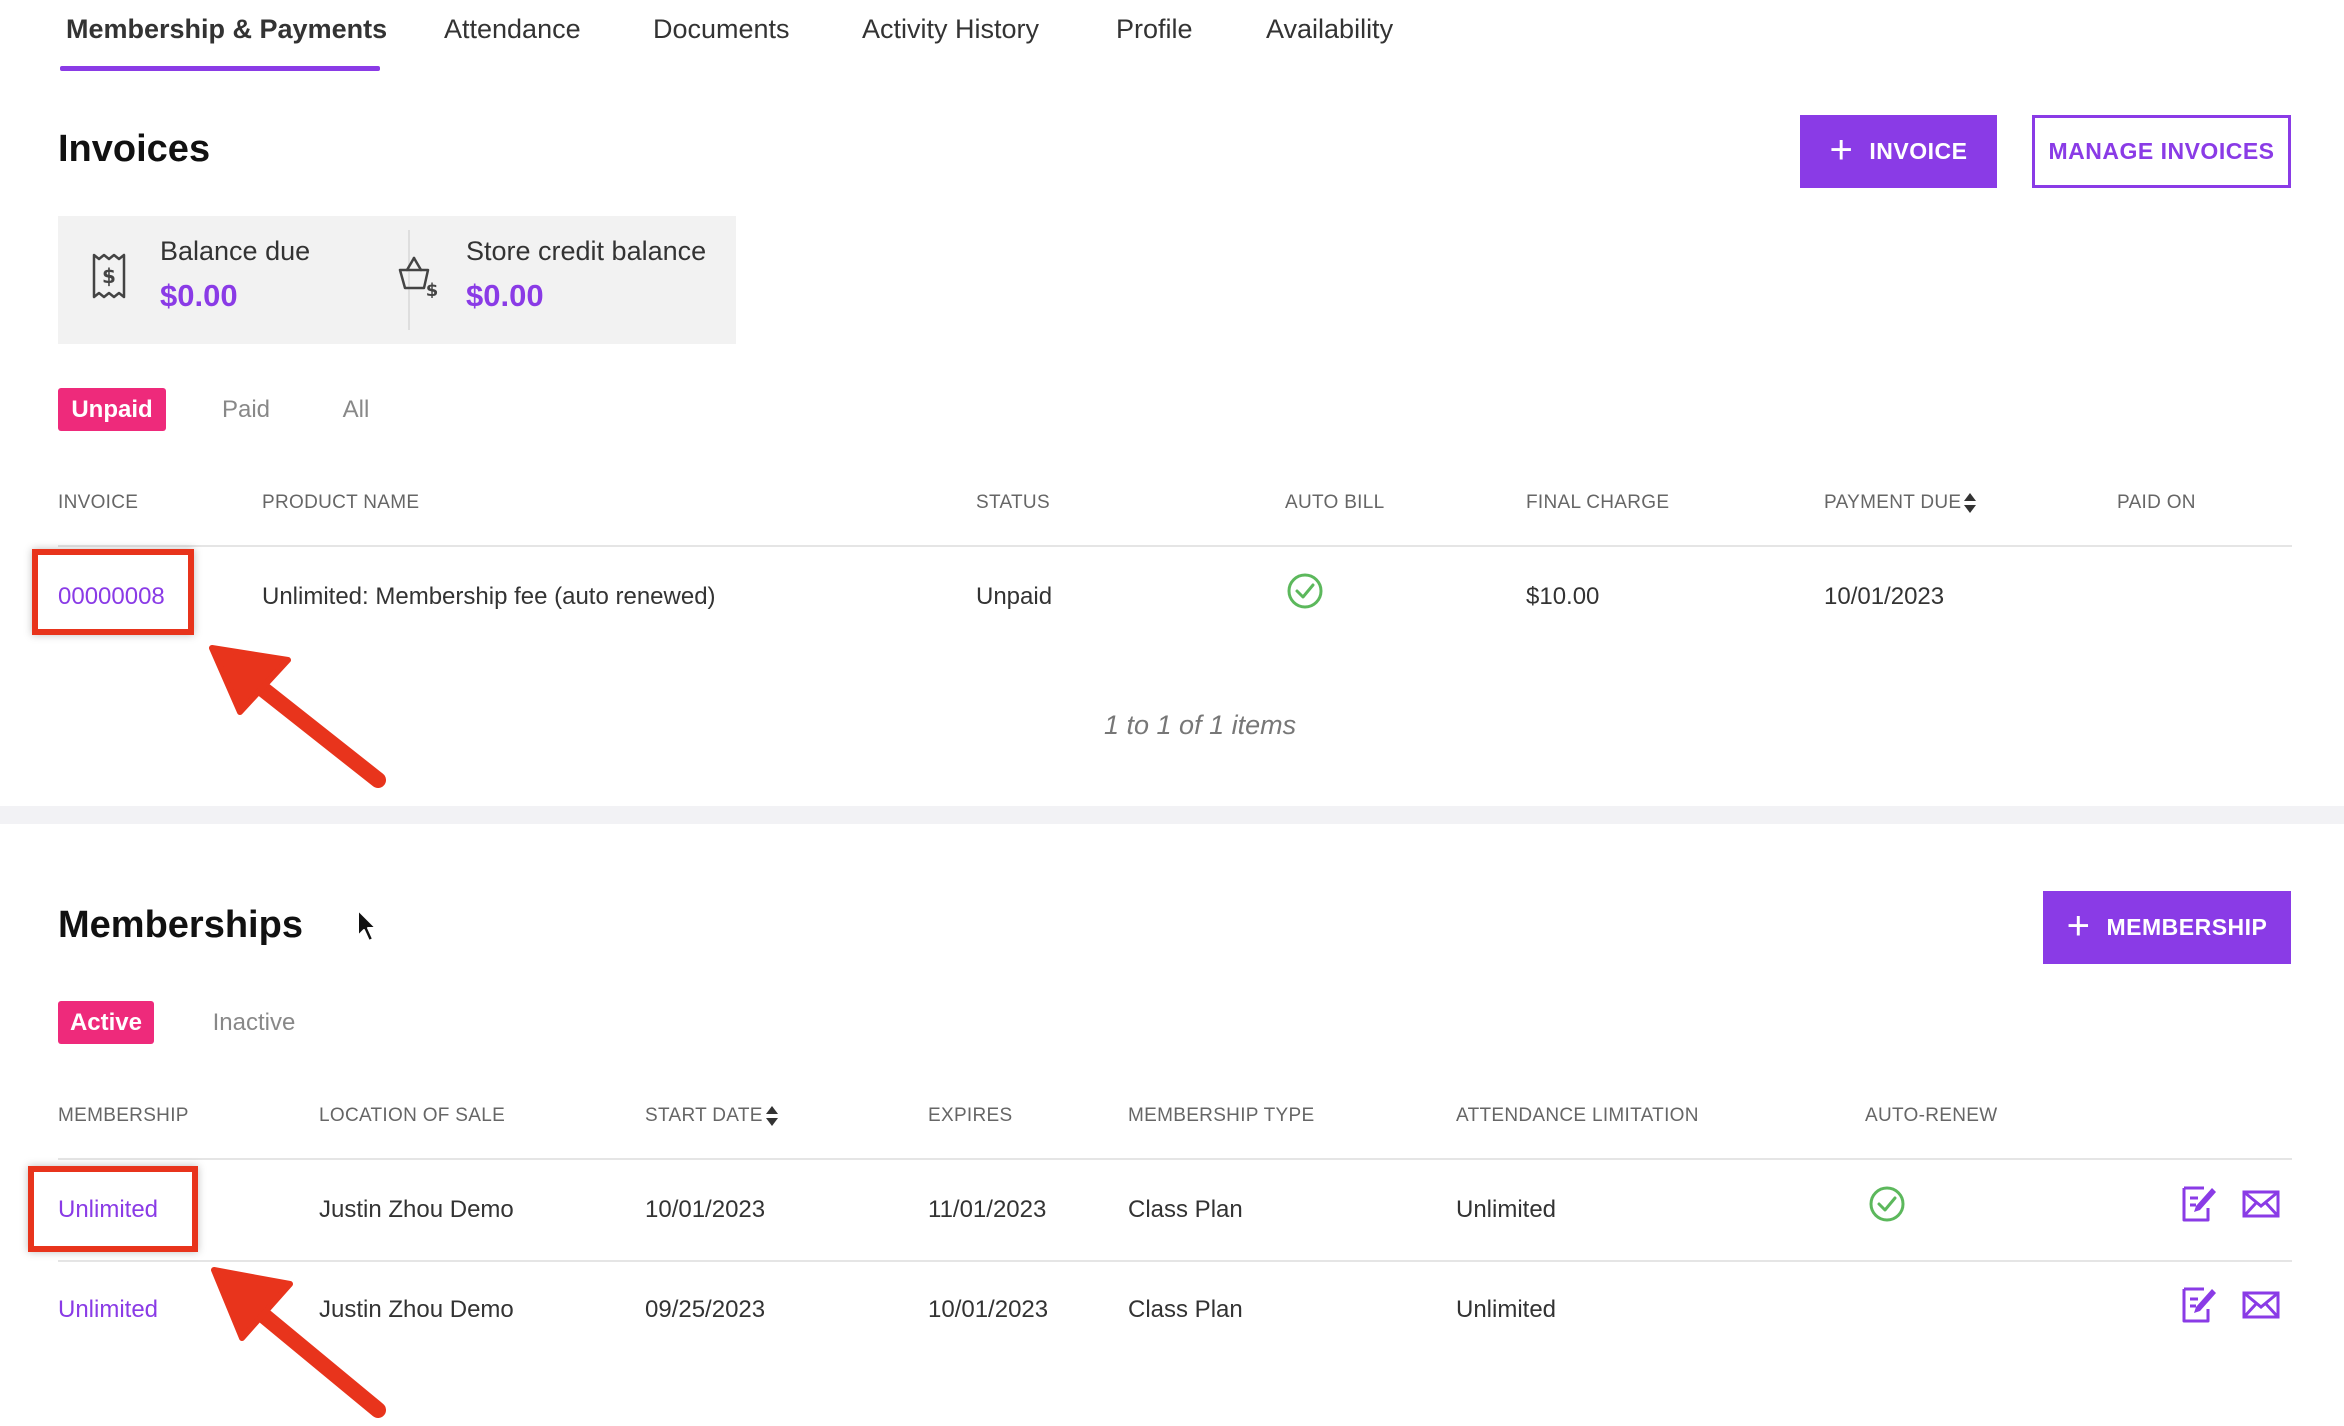 Image resolution: width=2344 pixels, height=1426 pixels. What do you see at coordinates (951, 29) in the screenshot?
I see `tab-activity-history: Activity History` at bounding box center [951, 29].